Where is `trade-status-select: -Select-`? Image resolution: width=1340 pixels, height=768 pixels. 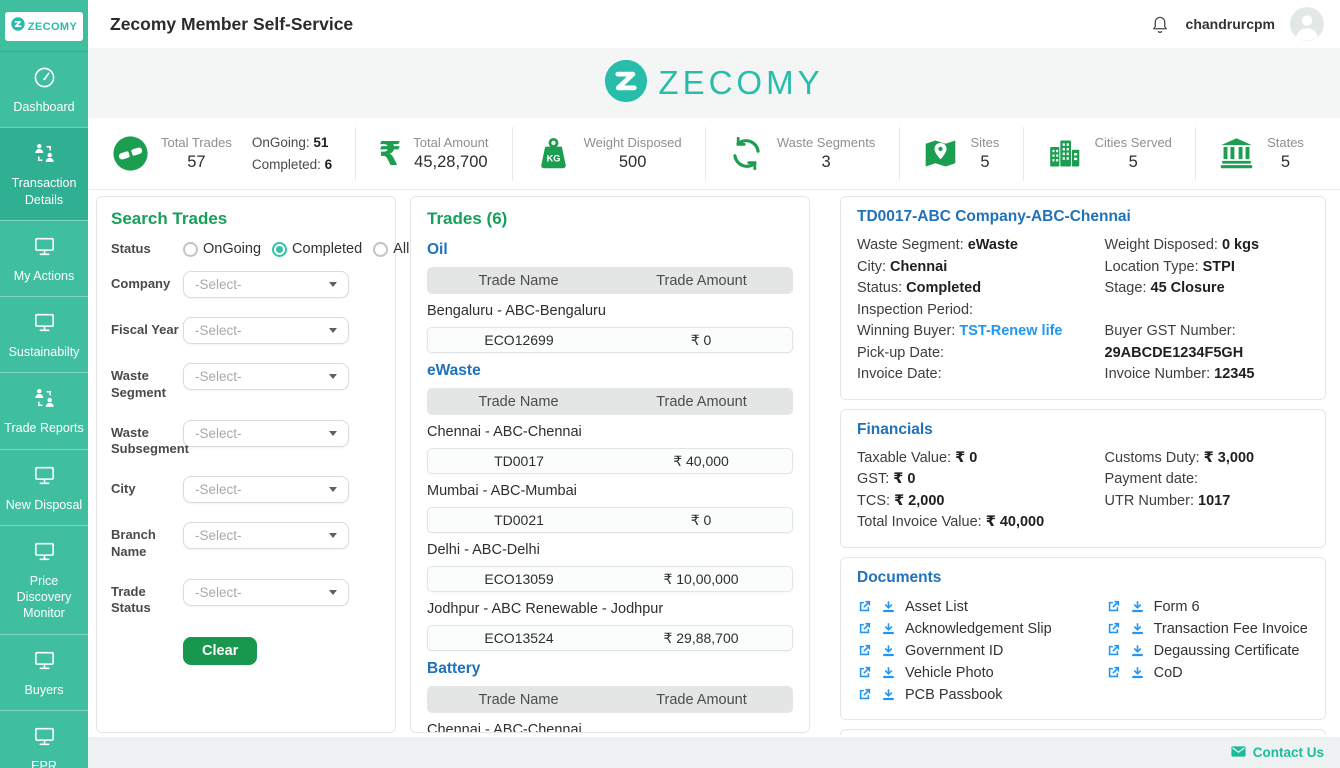 trade-status-select: -Select- is located at coordinates (266, 592).